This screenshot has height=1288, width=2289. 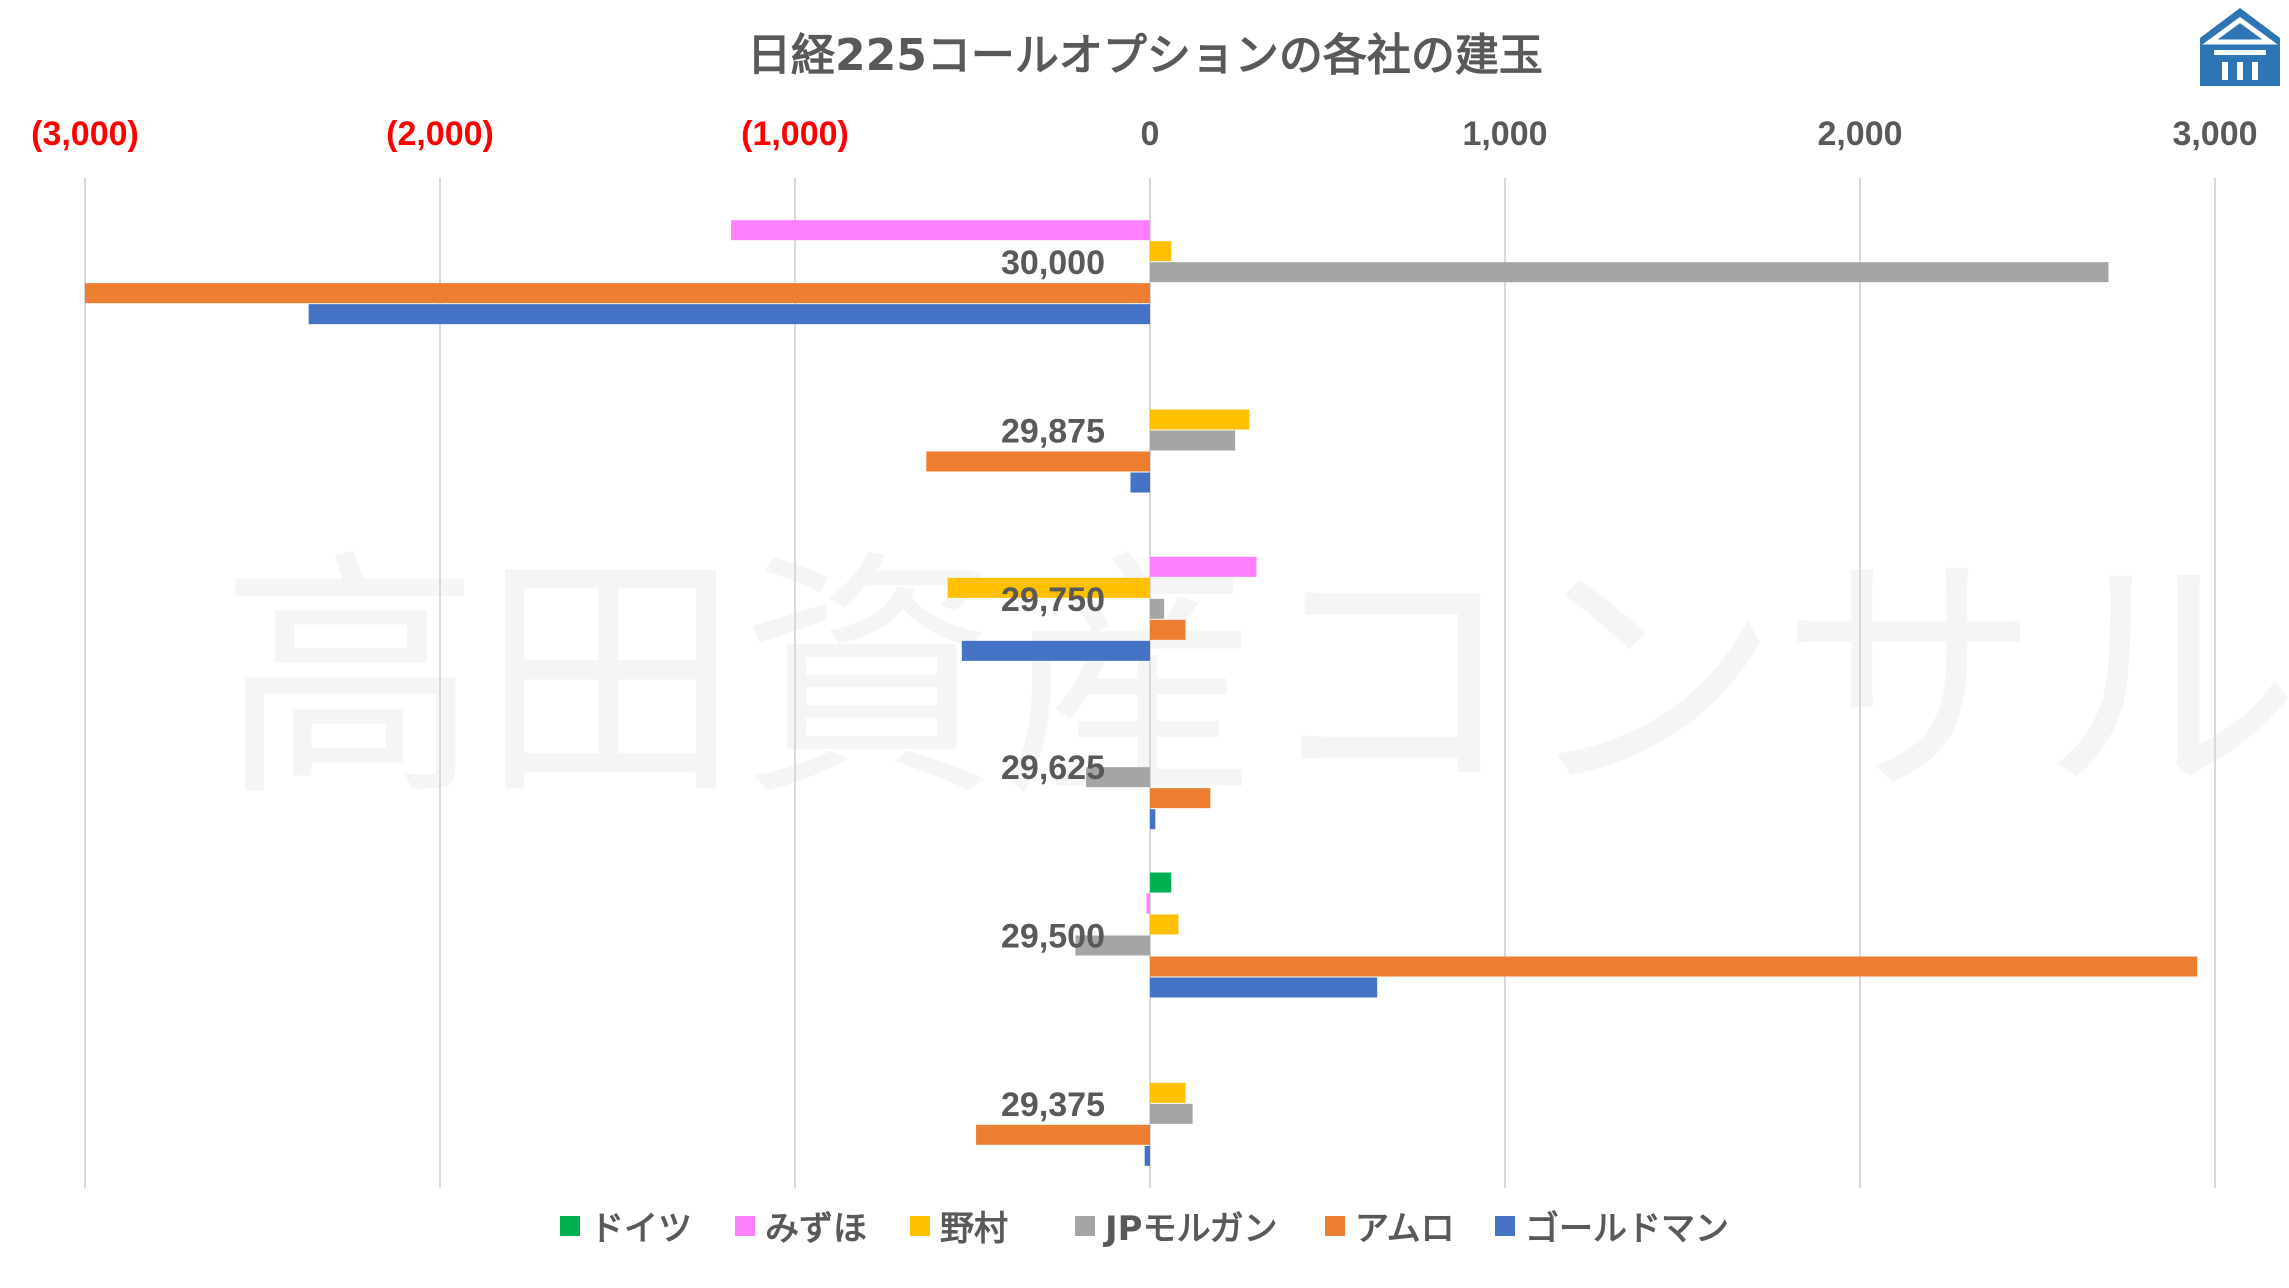 What do you see at coordinates (1859, 134) in the screenshot?
I see `x-tick-label: 2,000` at bounding box center [1859, 134].